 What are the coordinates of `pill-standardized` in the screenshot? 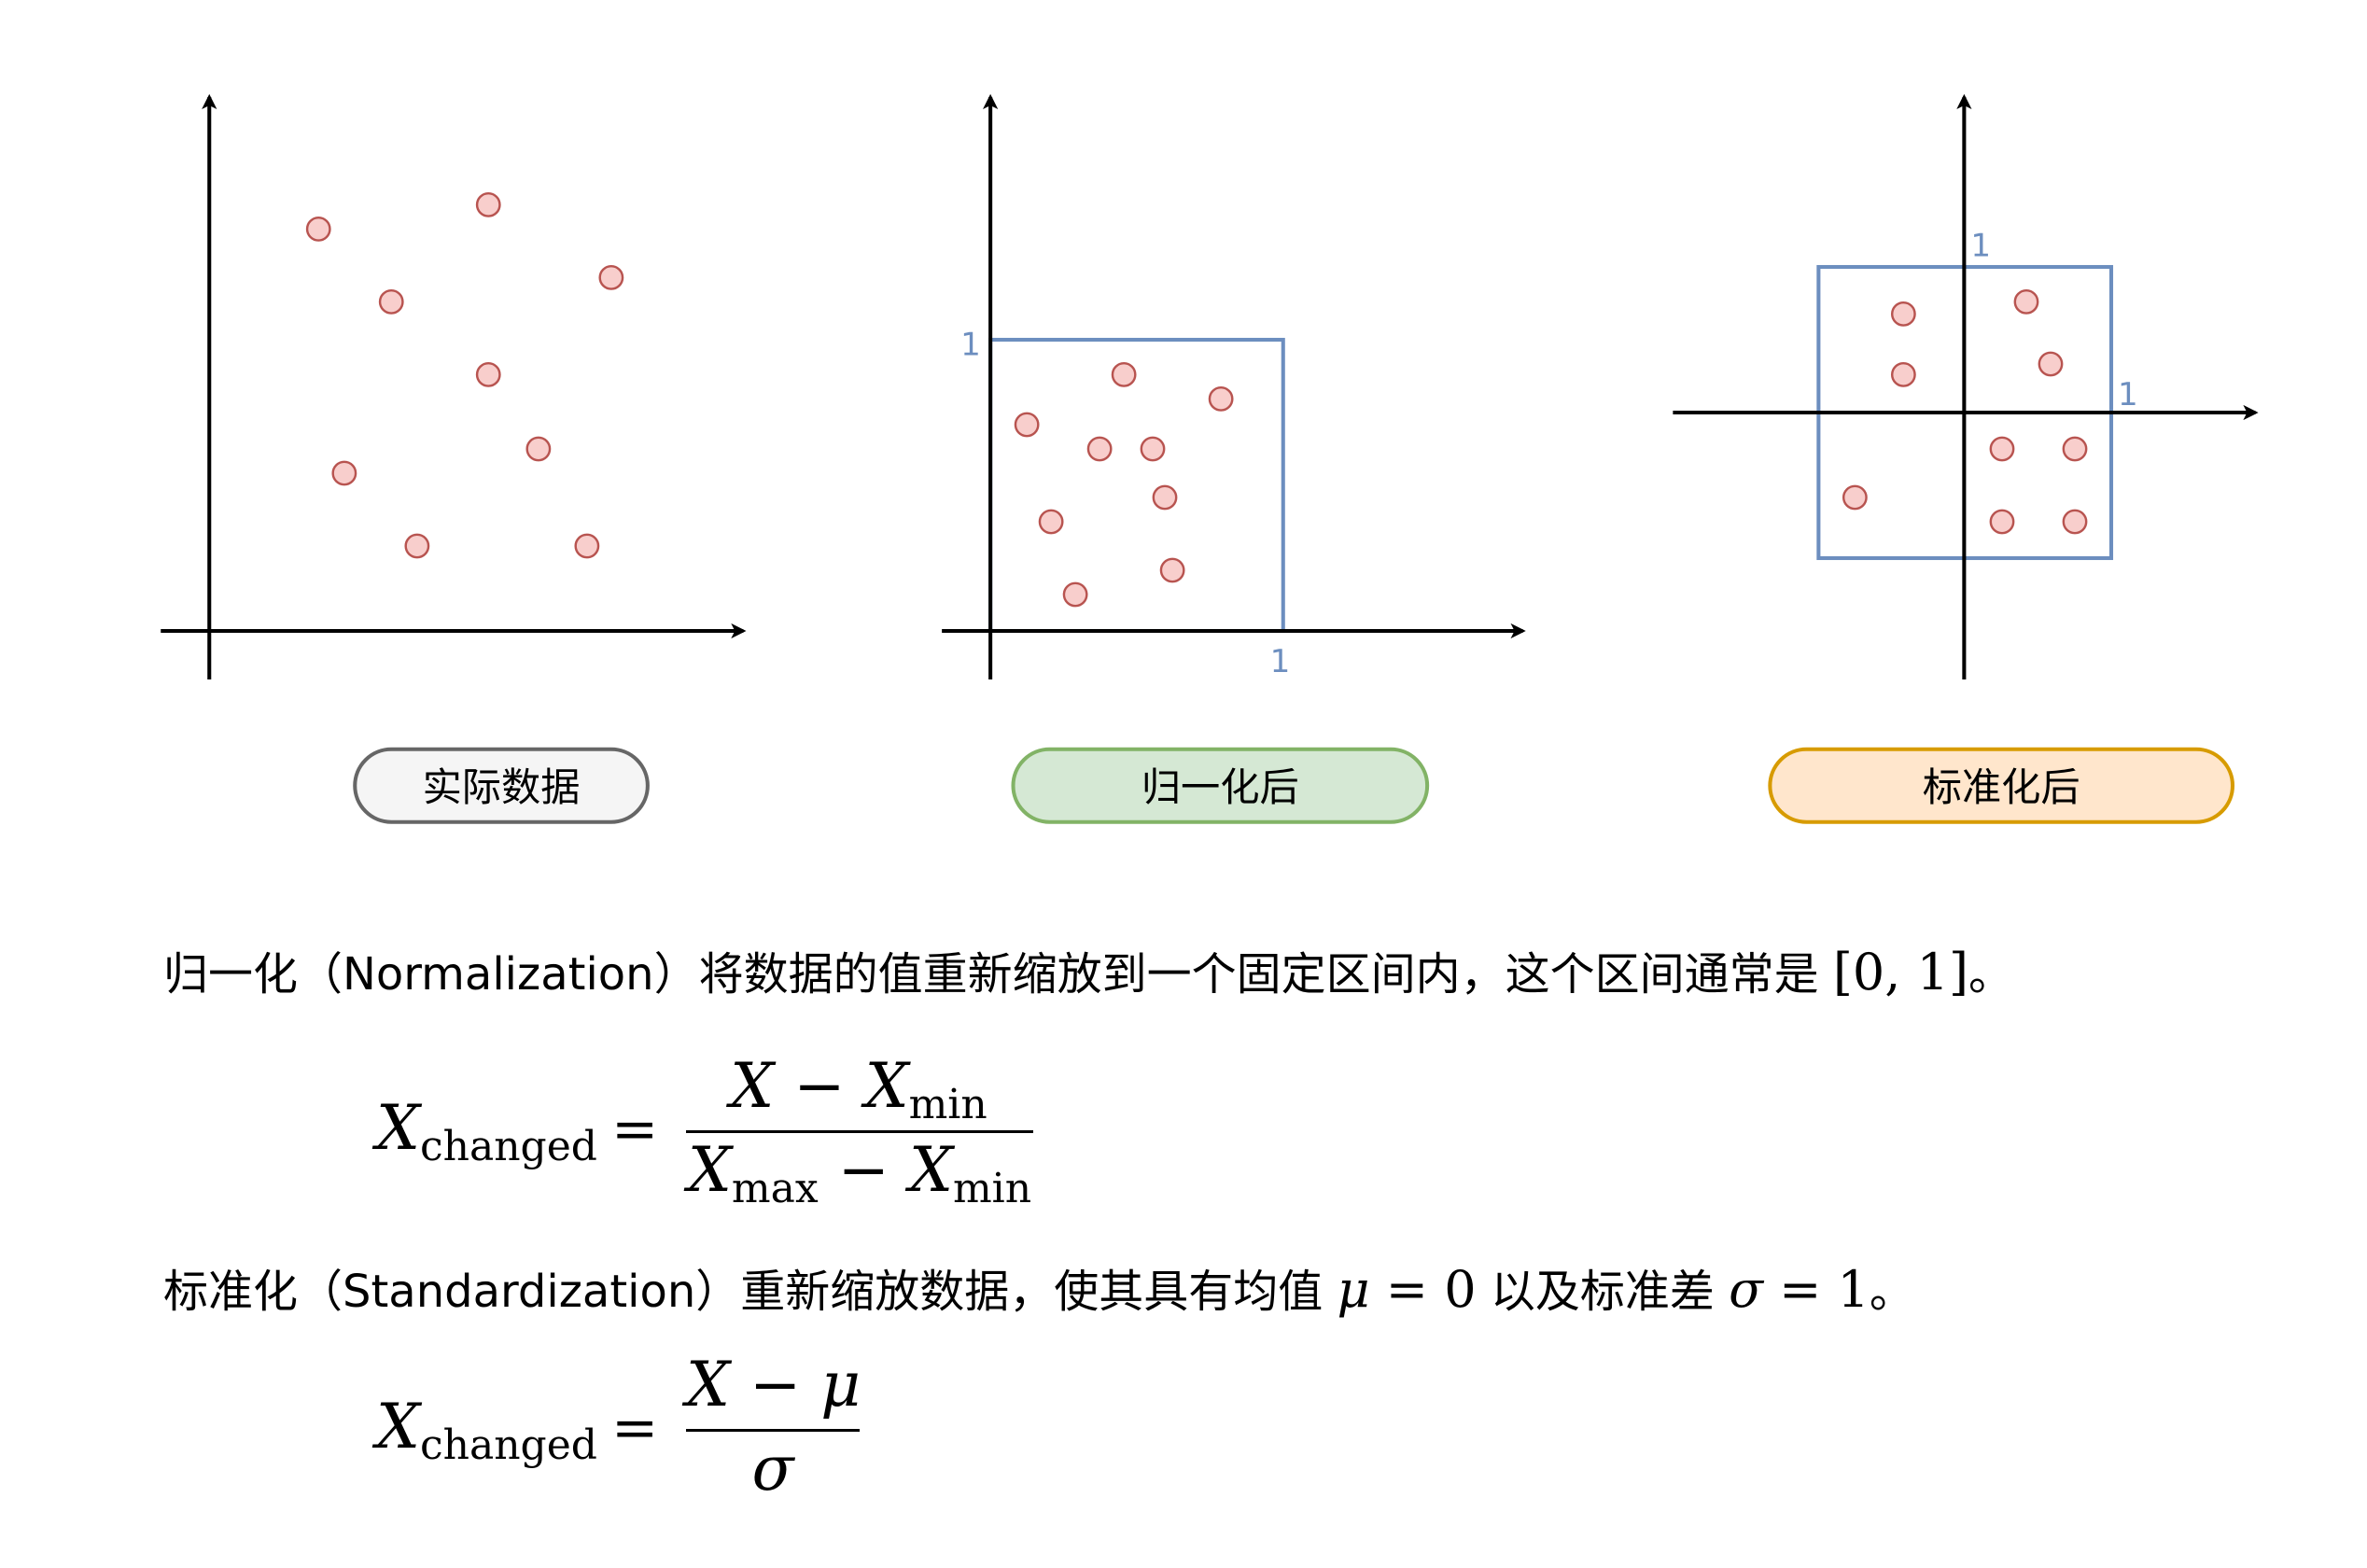 It's located at (2001, 785).